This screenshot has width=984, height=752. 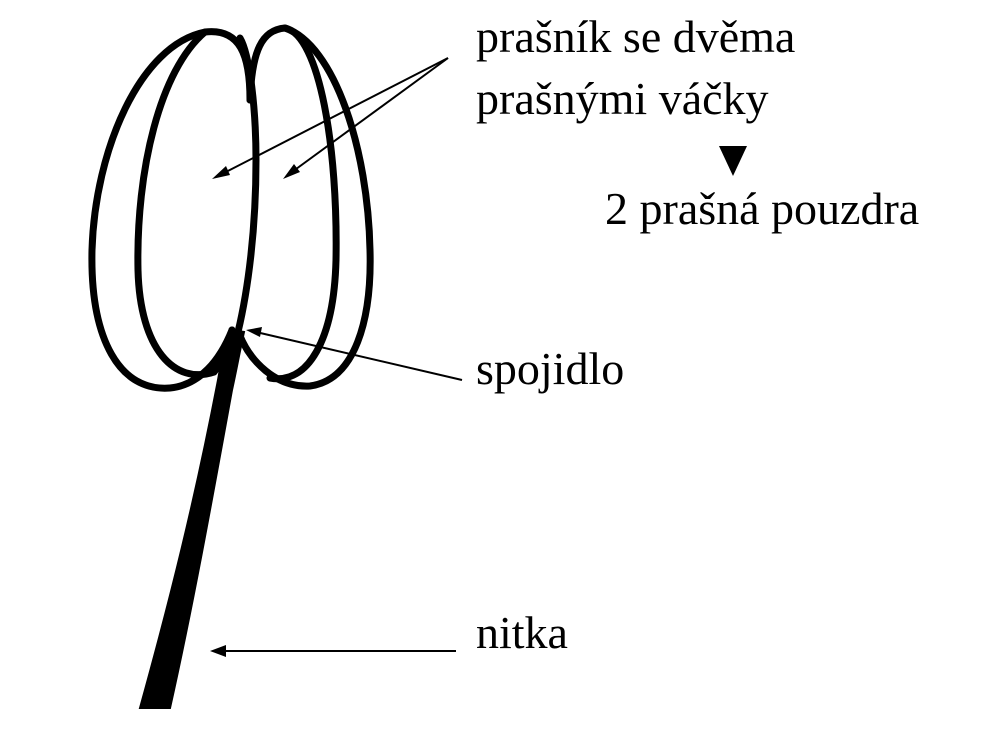 What do you see at coordinates (522, 632) in the screenshot?
I see `filament-label: nitka` at bounding box center [522, 632].